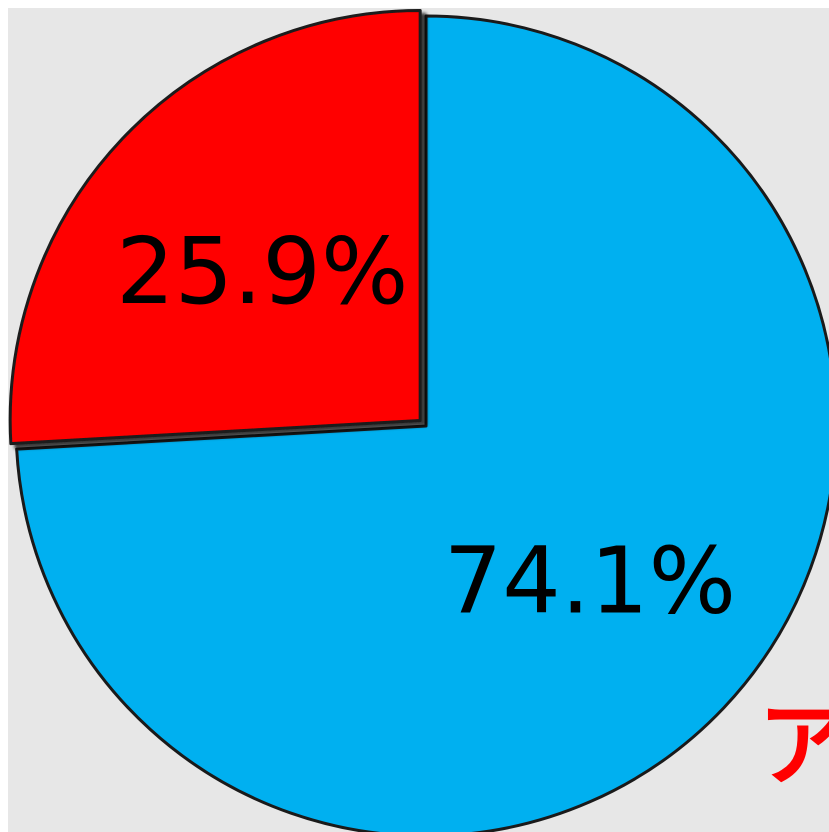 This screenshot has width=829, height=832. What do you see at coordinates (793, 745) in the screenshot?
I see `annotation-text: ア` at bounding box center [793, 745].